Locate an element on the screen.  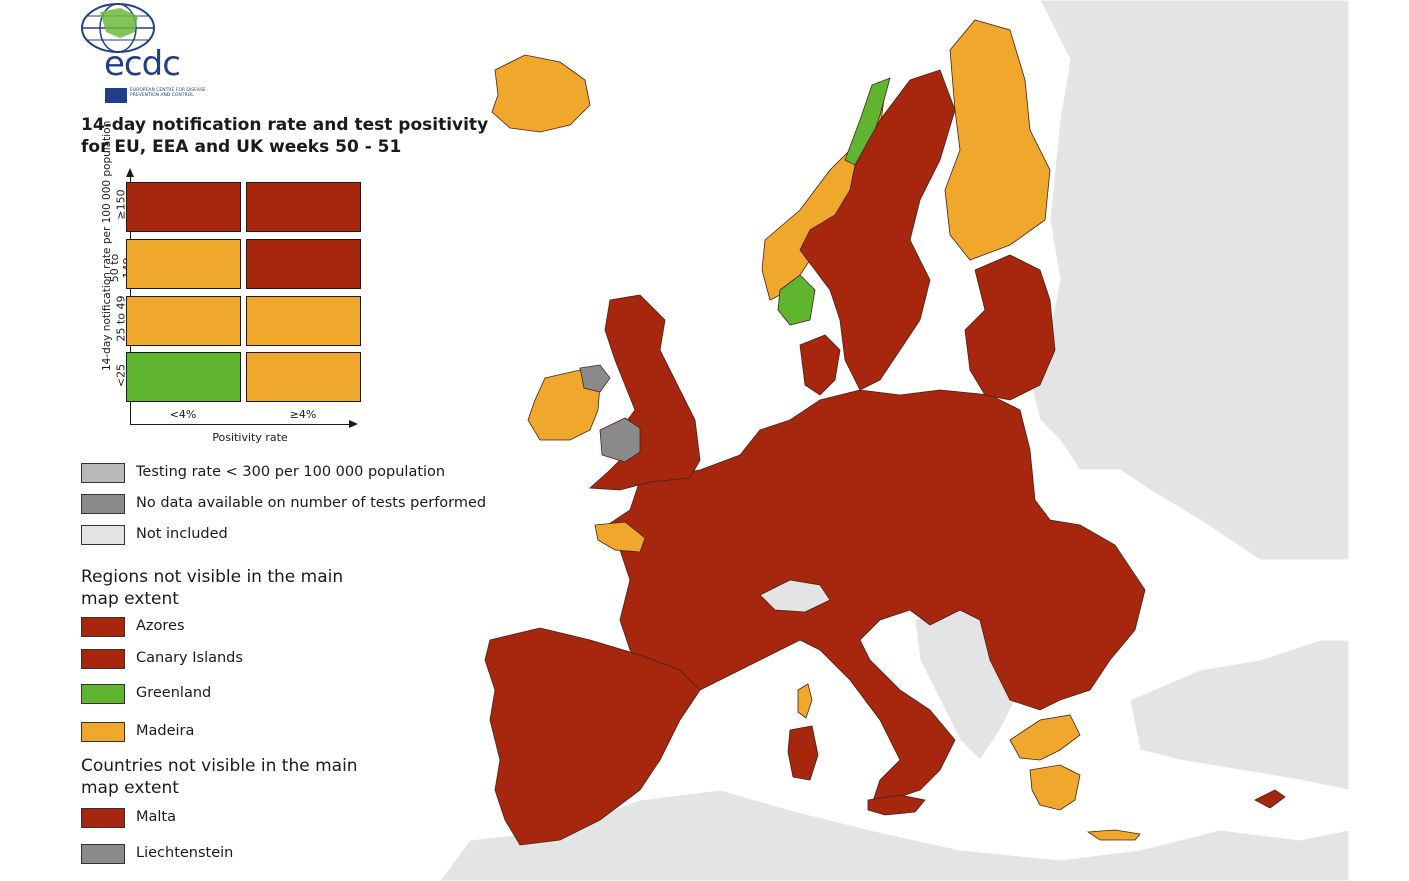
region-corsica is located at coordinates (805, 701).